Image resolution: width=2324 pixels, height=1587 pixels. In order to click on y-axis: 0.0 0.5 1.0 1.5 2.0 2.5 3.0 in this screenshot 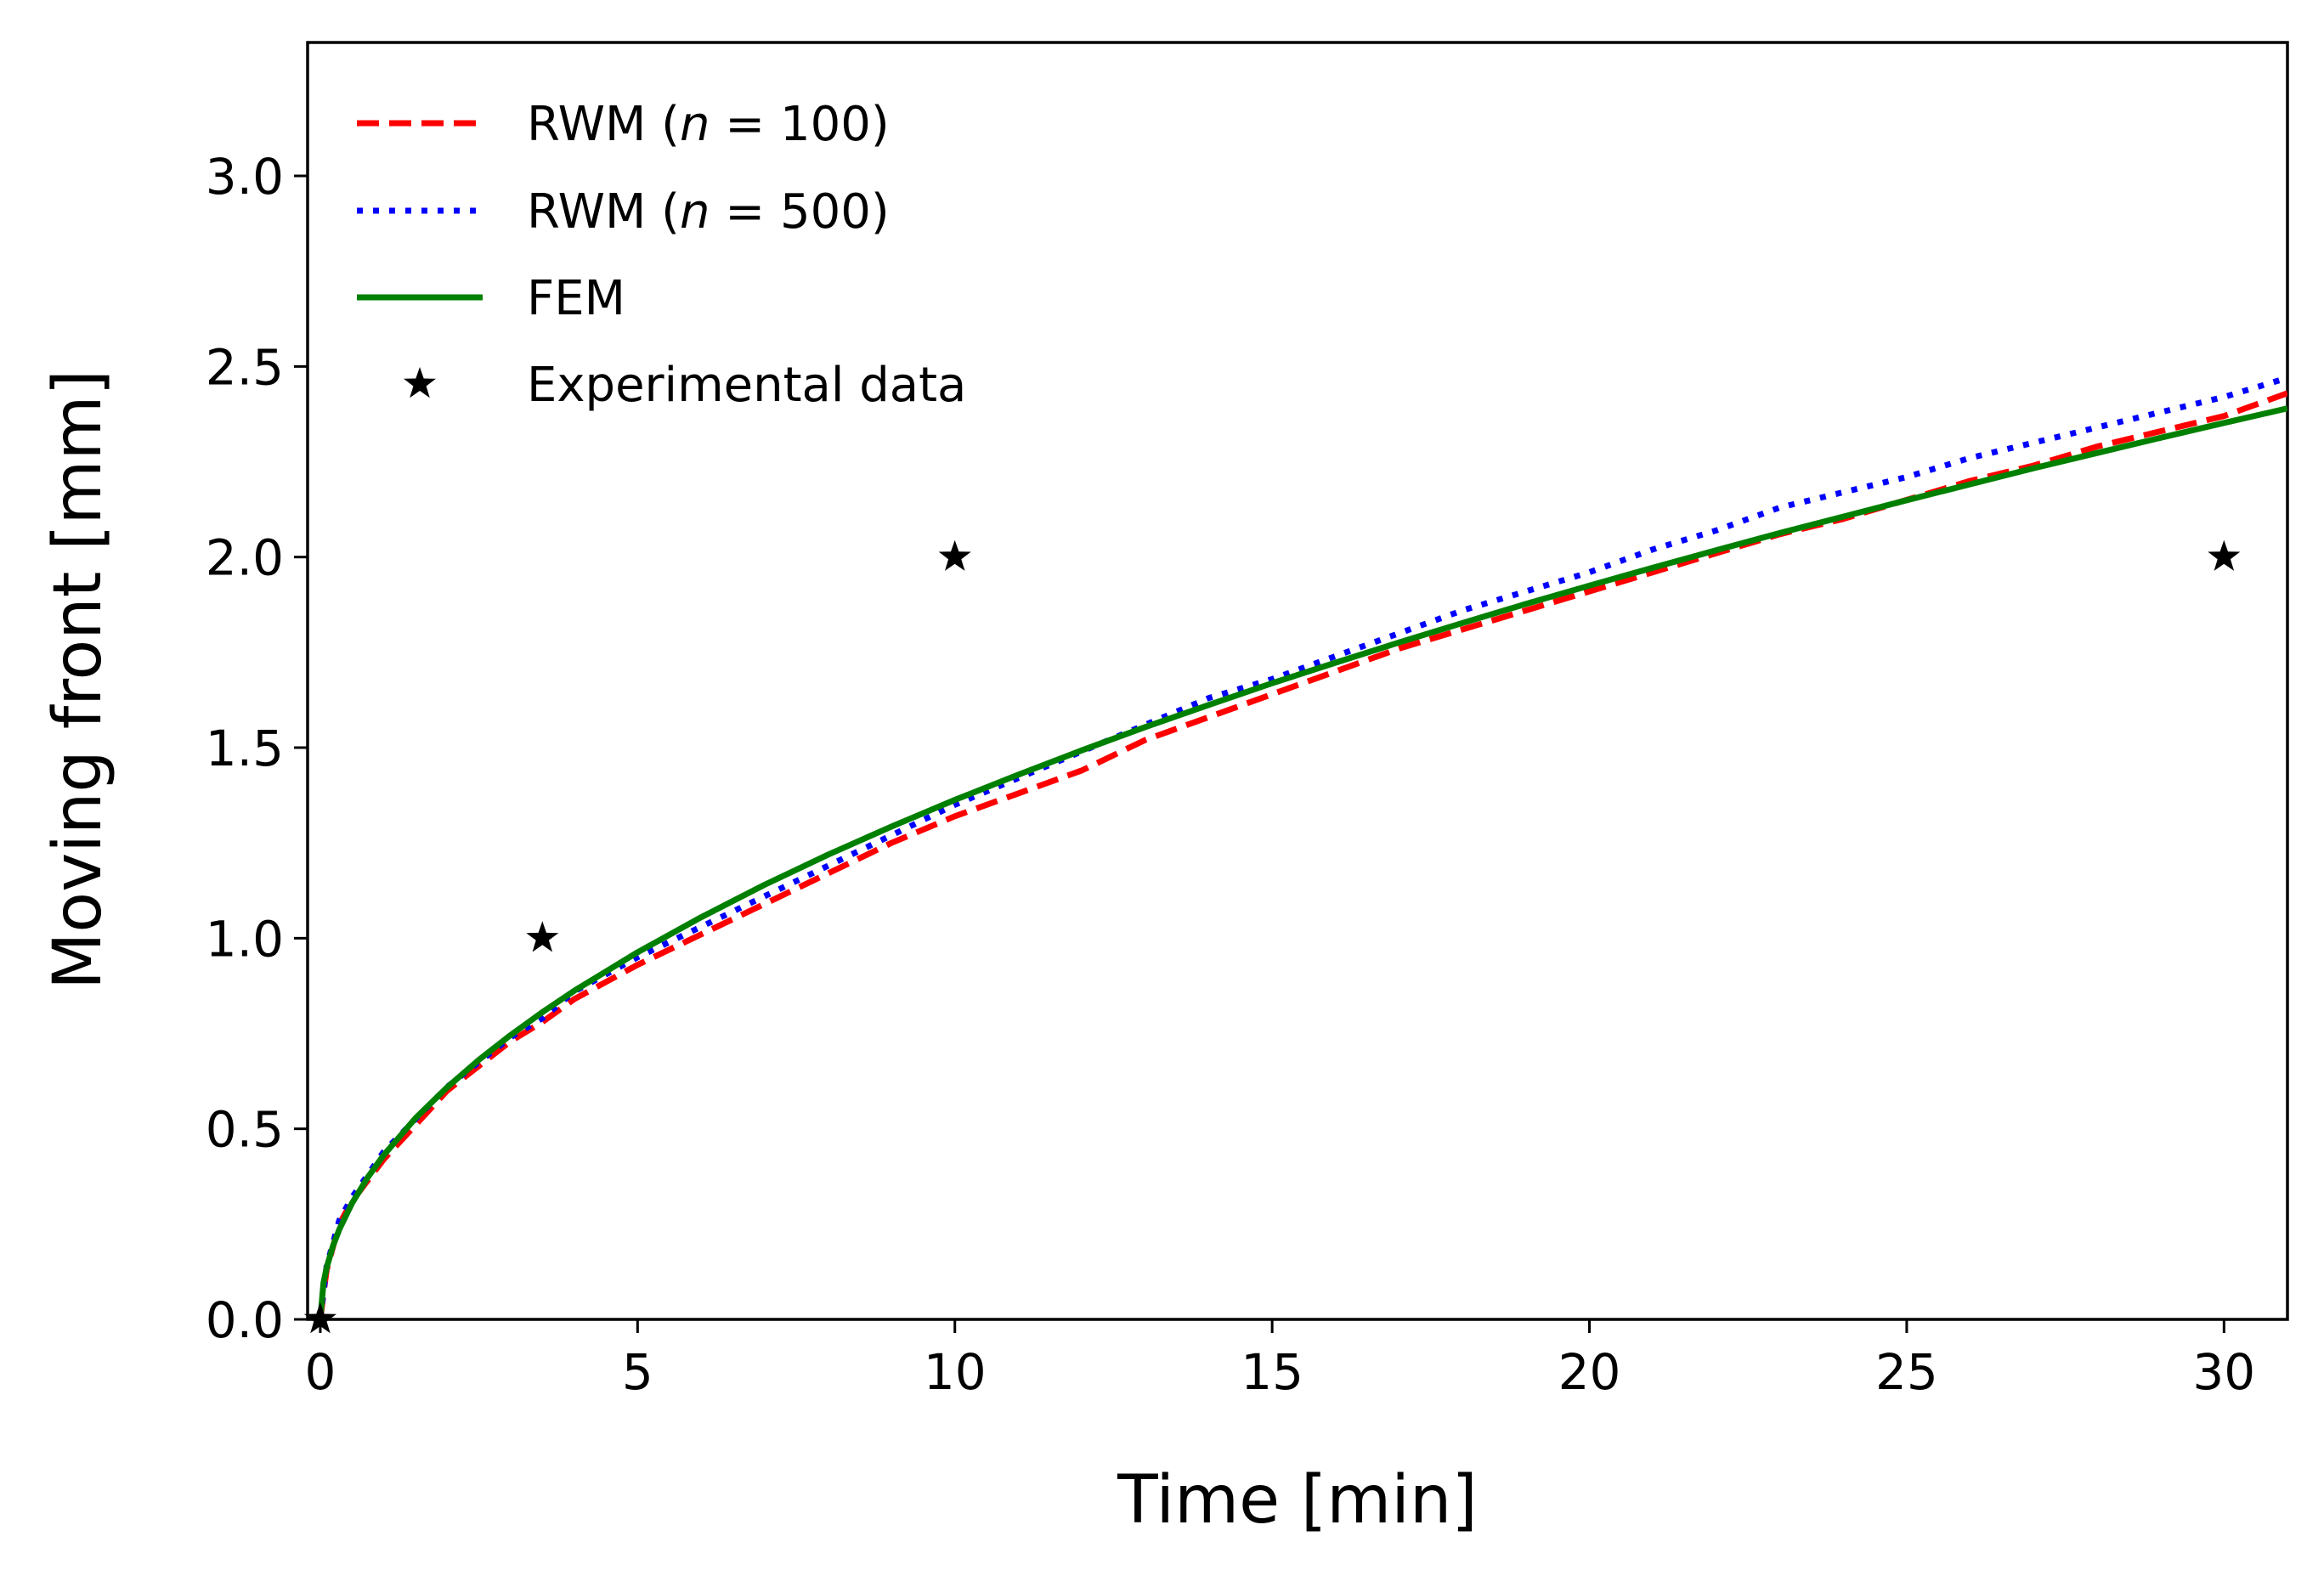, I will do `click(257, 748)`.